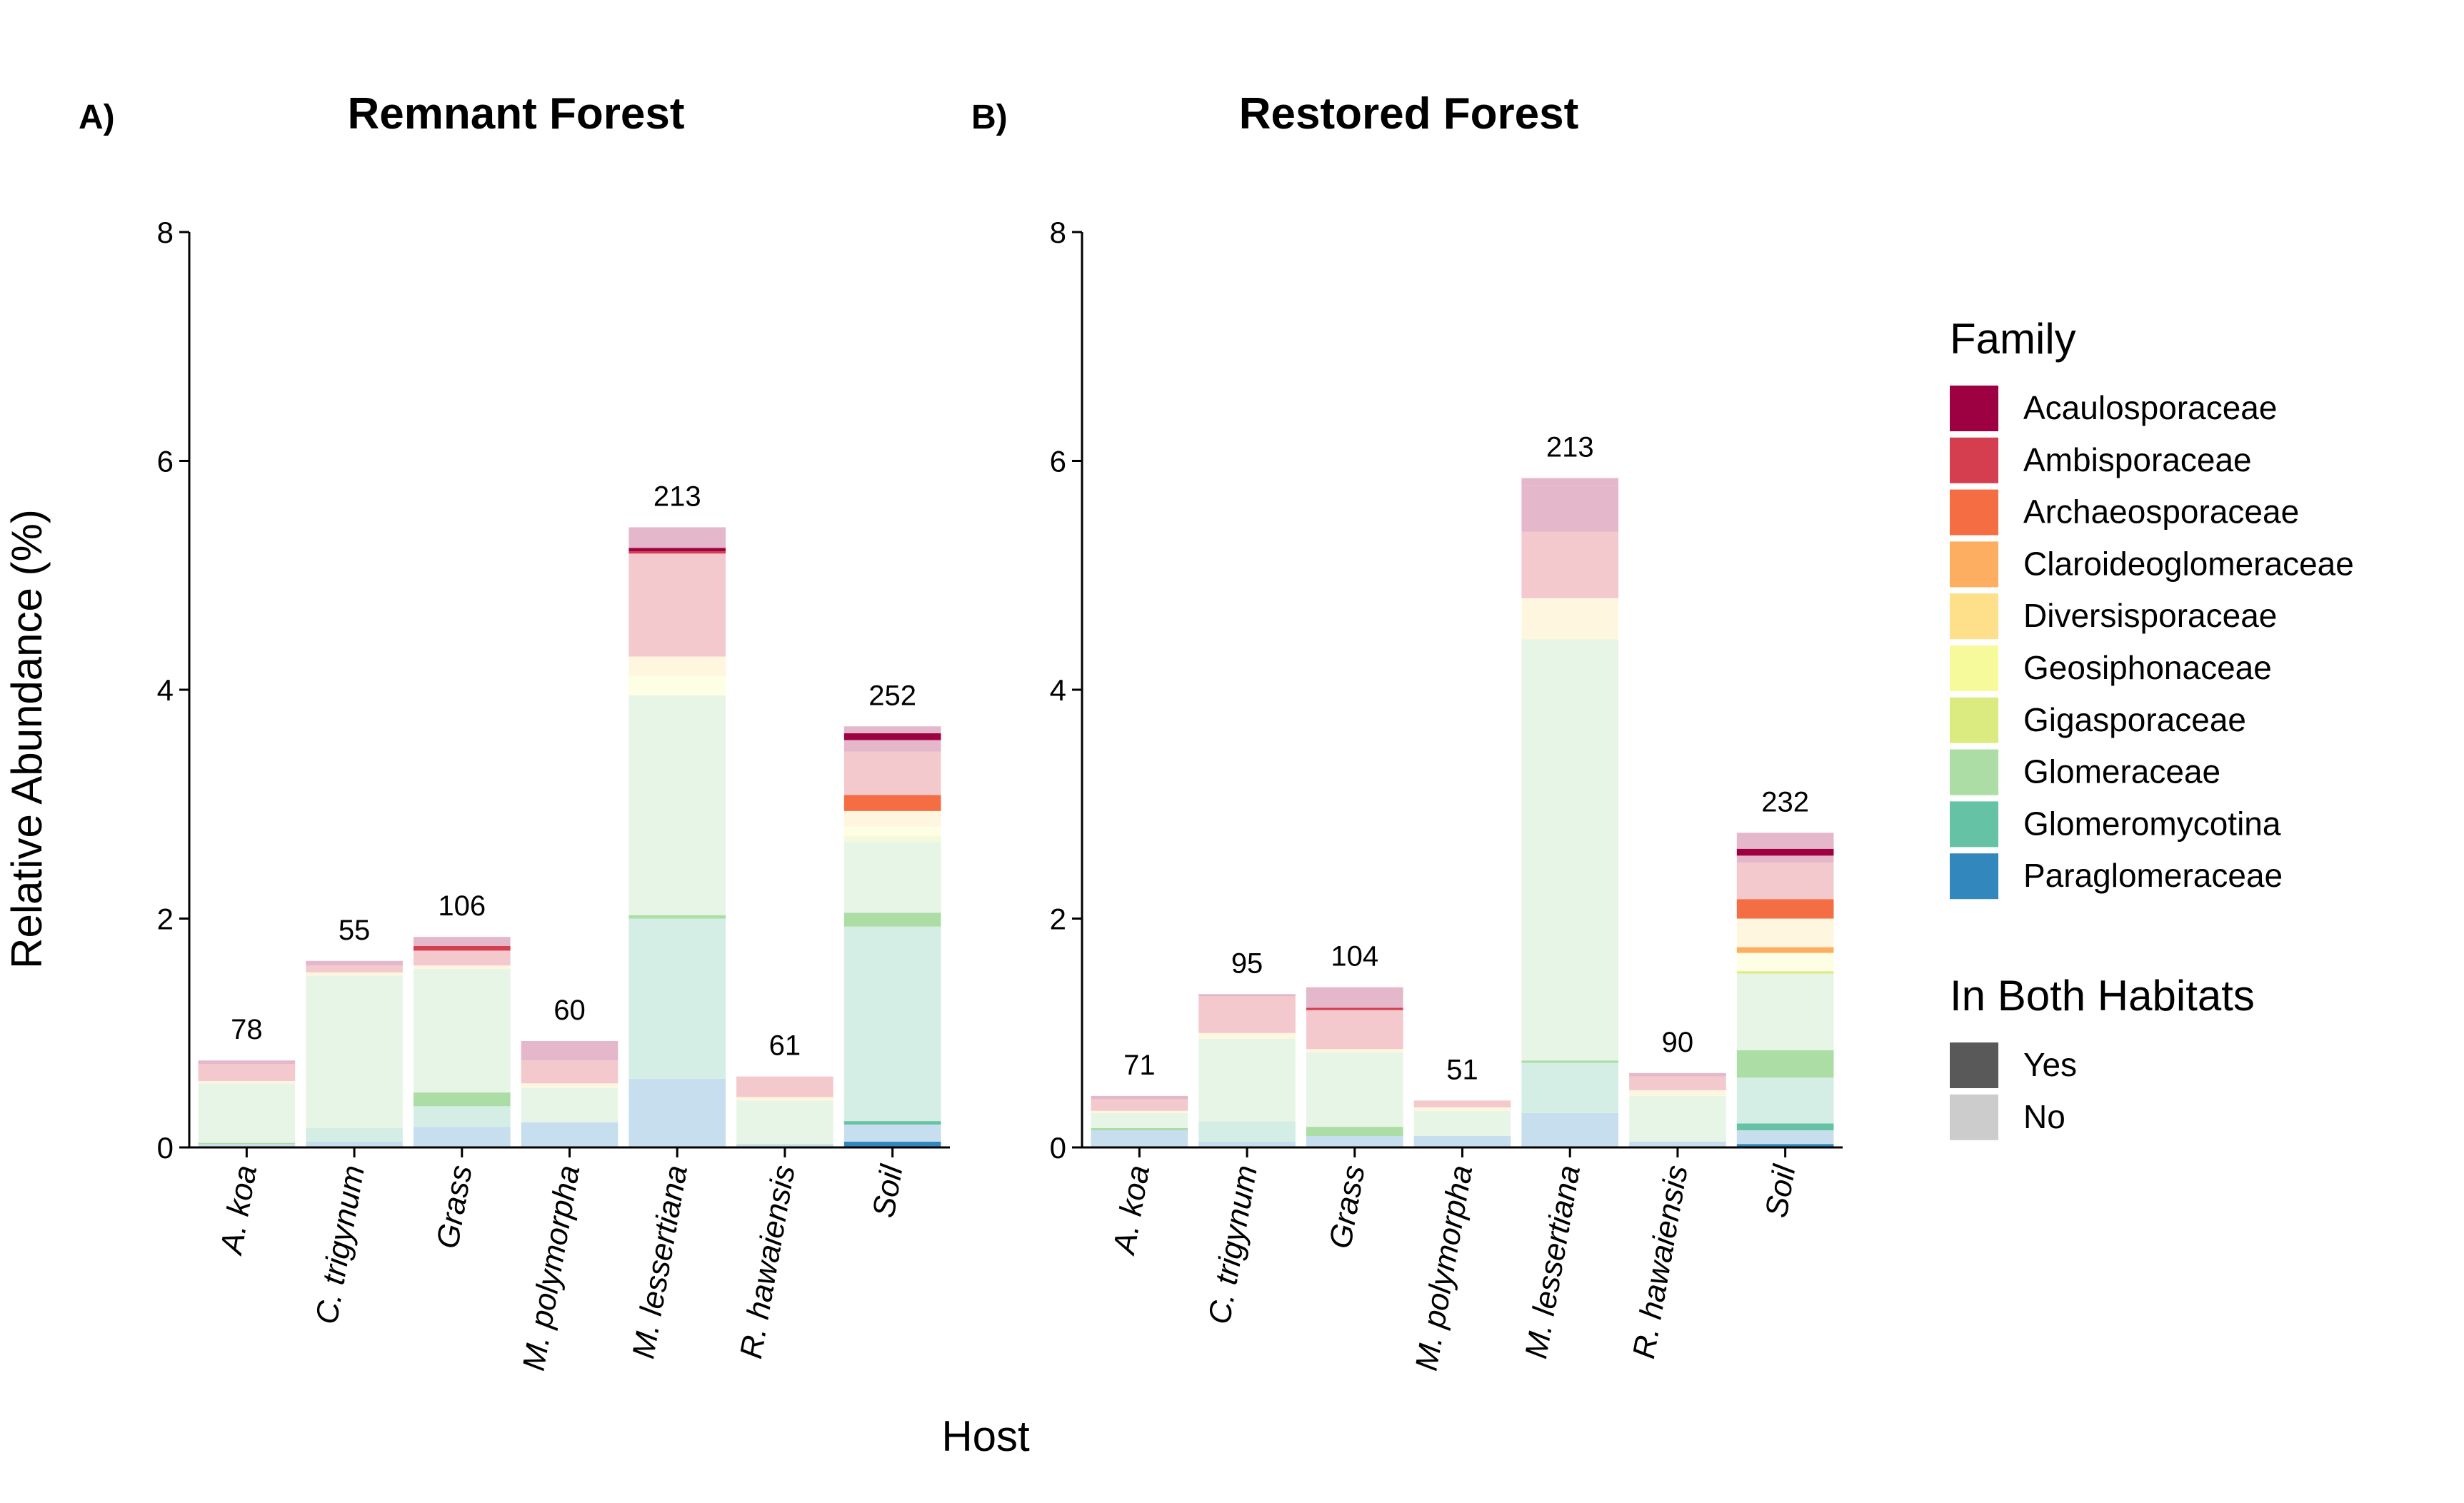  What do you see at coordinates (1058, 1148) in the screenshot?
I see `y-tick-label: 0` at bounding box center [1058, 1148].